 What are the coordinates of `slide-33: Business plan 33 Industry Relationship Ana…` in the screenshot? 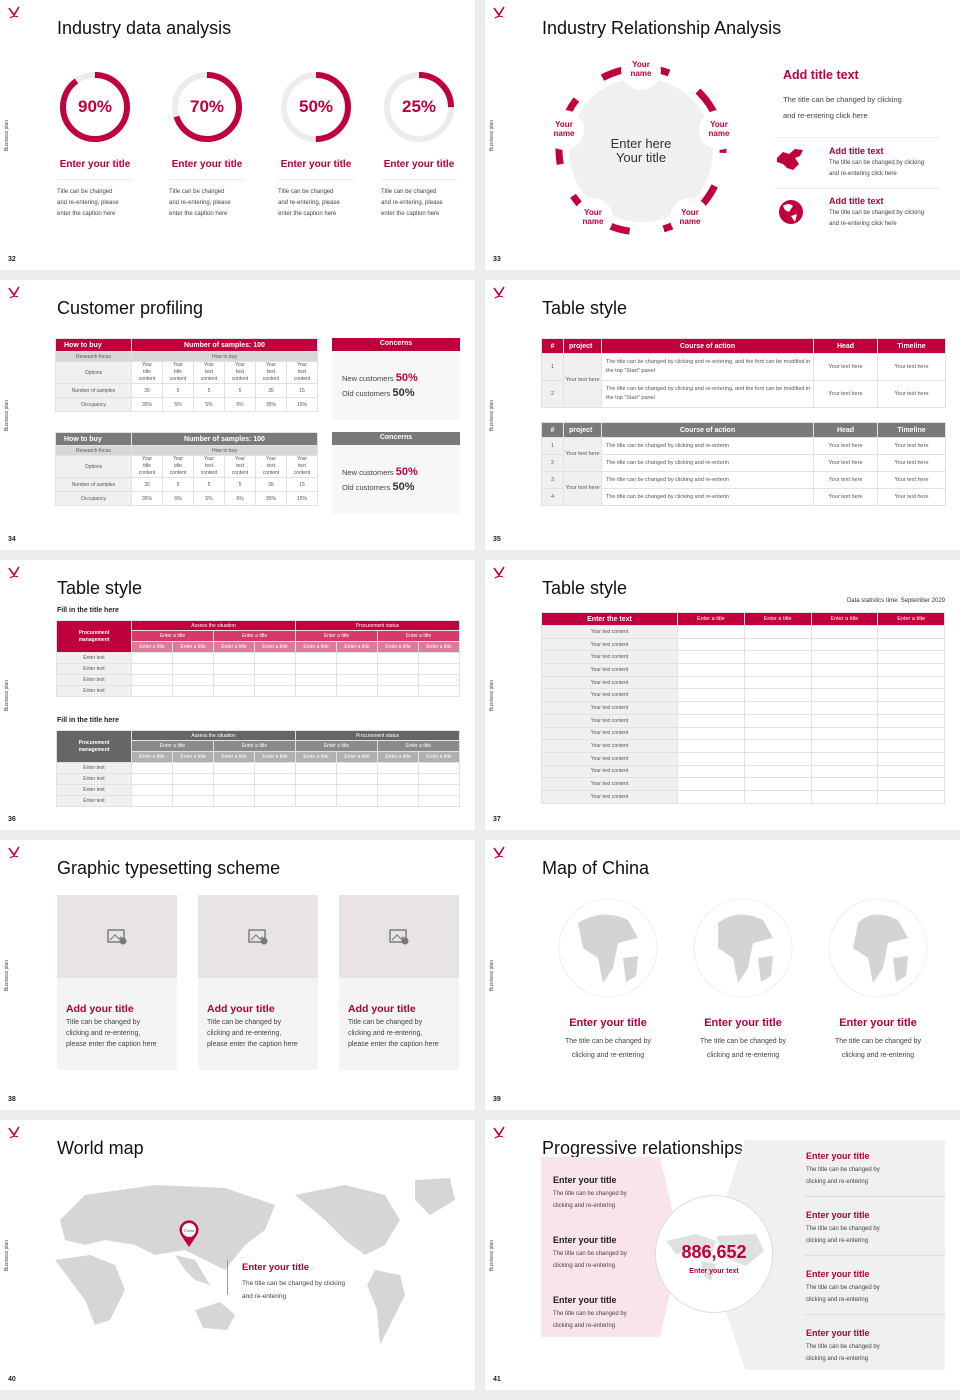 It's located at (722, 135).